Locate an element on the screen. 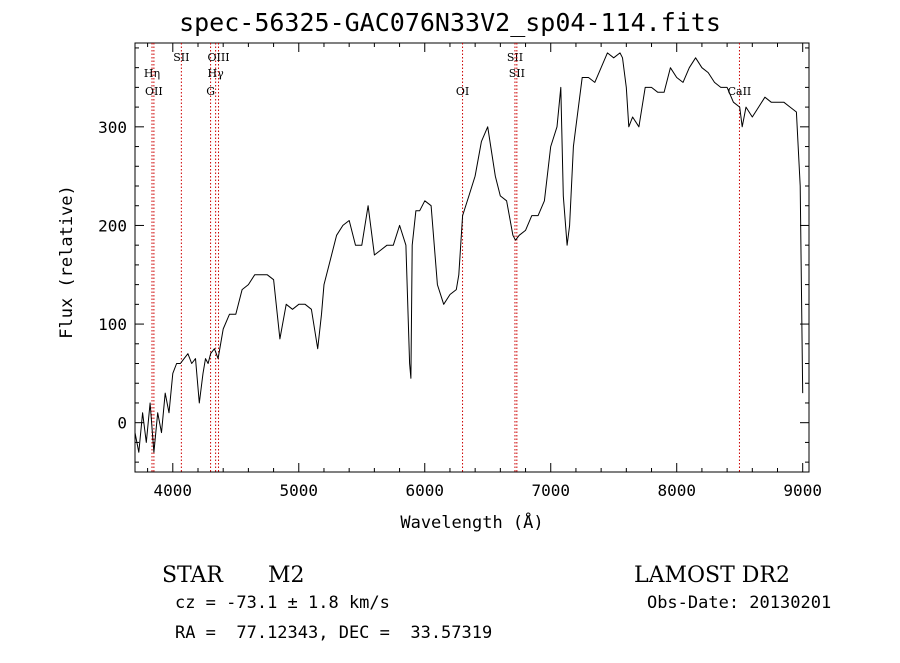 The image size is (900, 663). observation-date: Obs-Date: 20130201 is located at coordinates (739, 603).